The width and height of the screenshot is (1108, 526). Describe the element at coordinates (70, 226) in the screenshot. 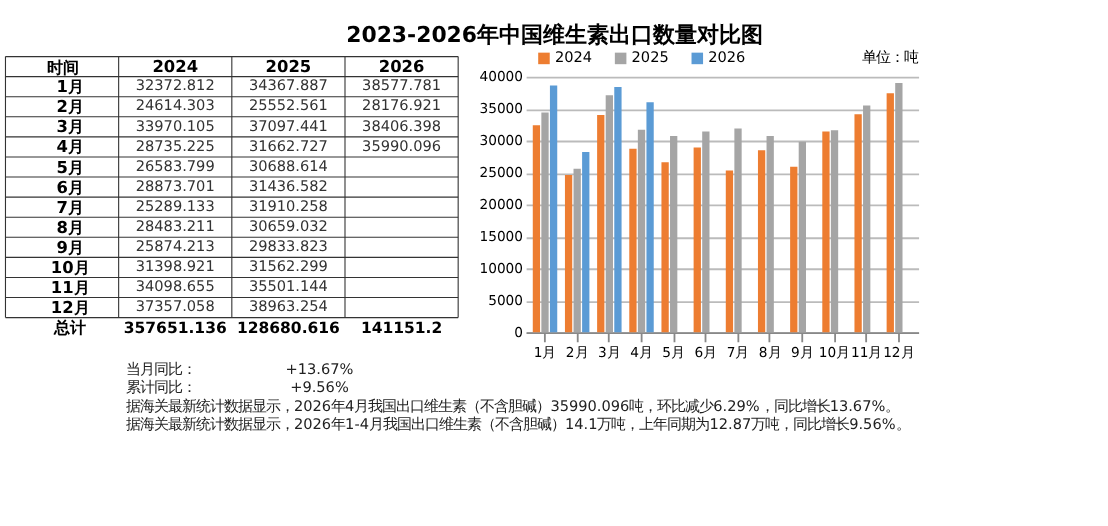

I see `y-tick-label: 8月` at that location.